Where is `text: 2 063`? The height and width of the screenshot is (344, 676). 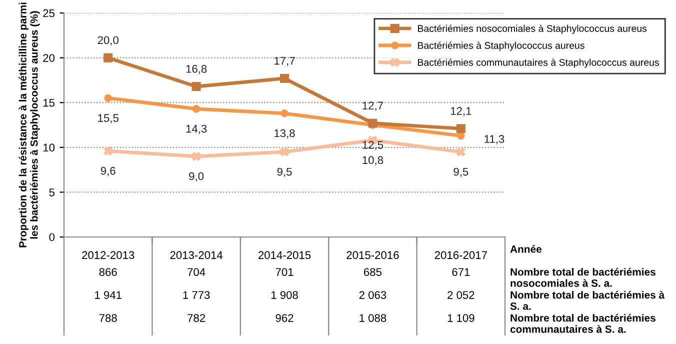 text: 2 063 is located at coordinates (372, 295).